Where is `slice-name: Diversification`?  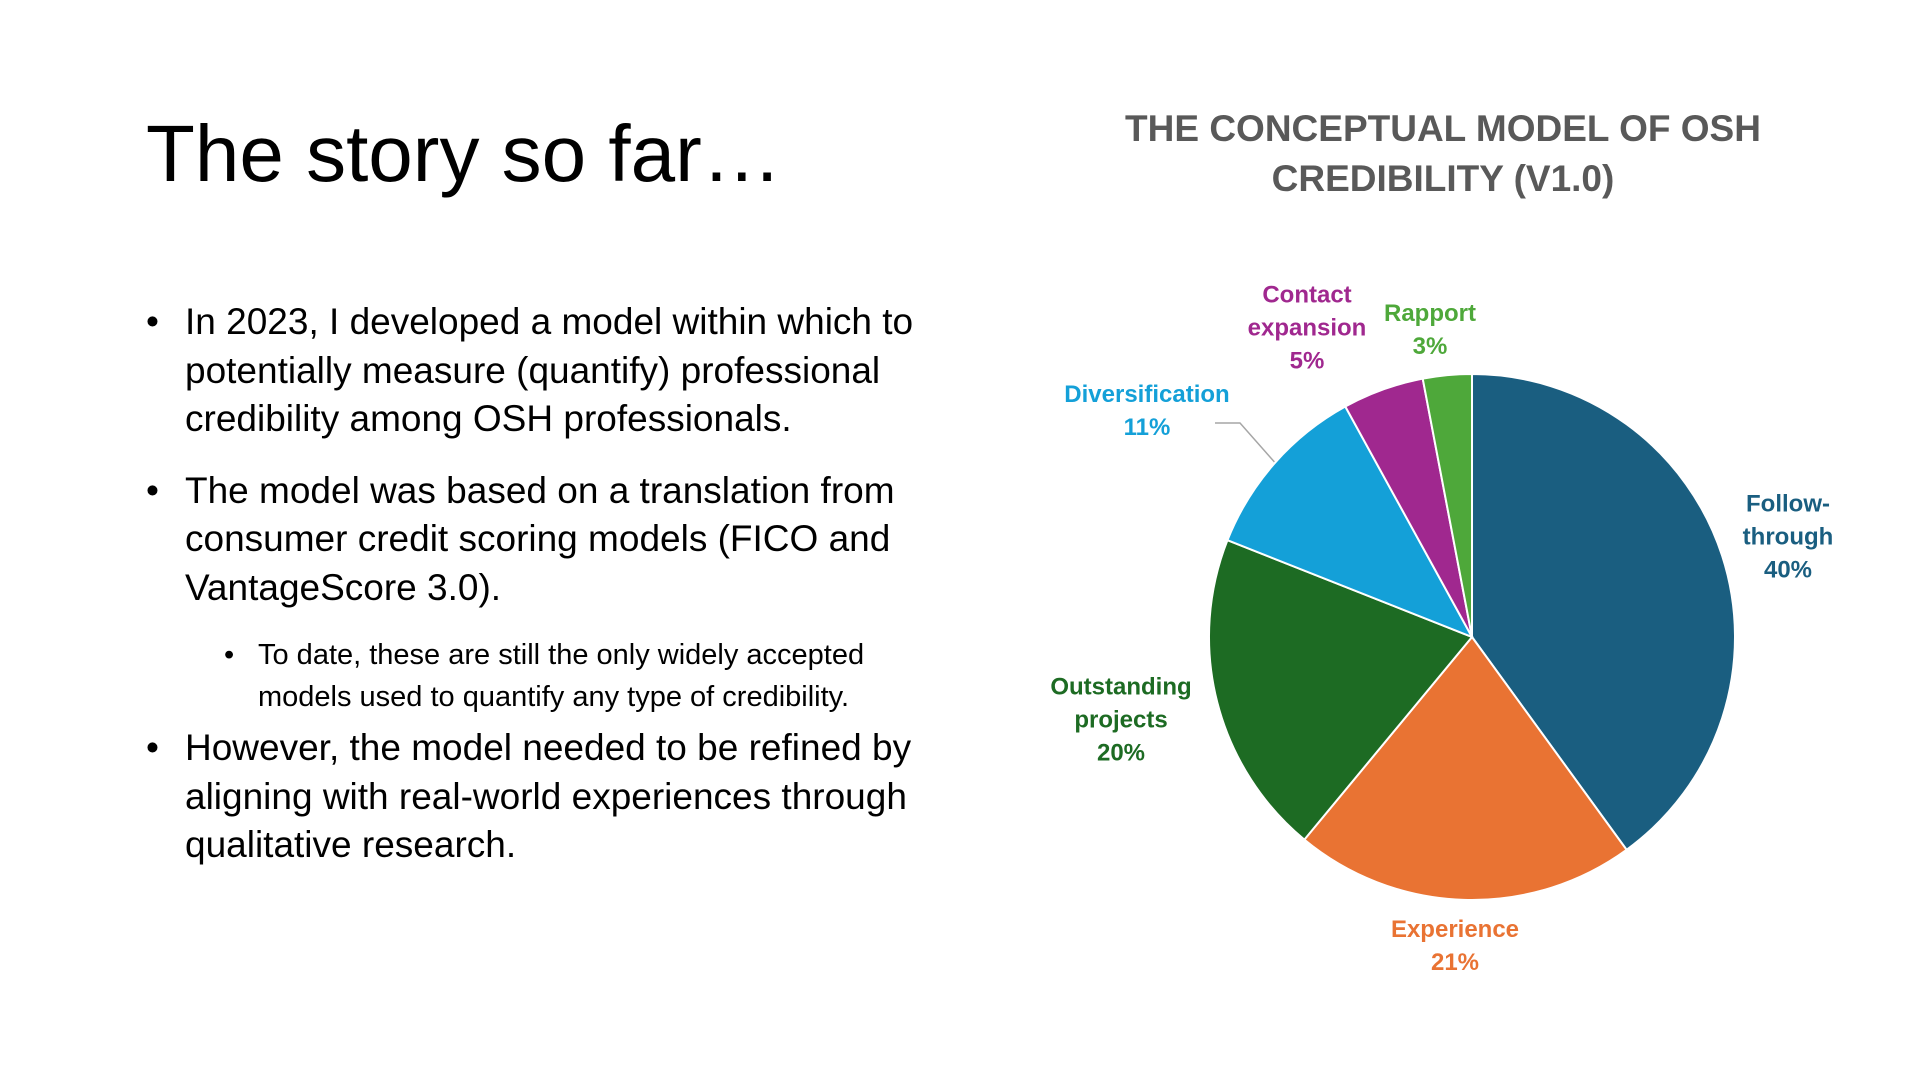 slice-name: Diversification is located at coordinates (1147, 394).